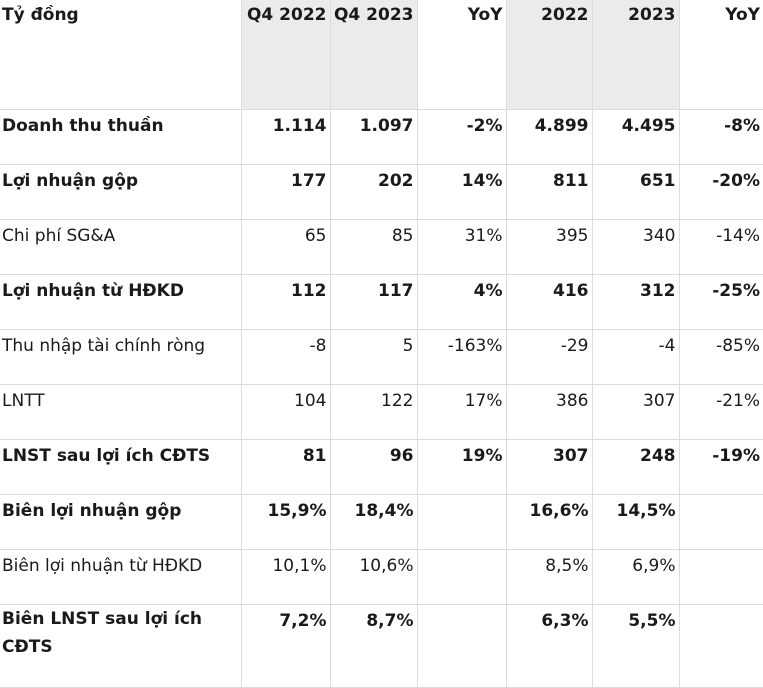 The image size is (763, 688). Describe the element at coordinates (462, 467) in the screenshot. I see `row-value: 19%` at that location.